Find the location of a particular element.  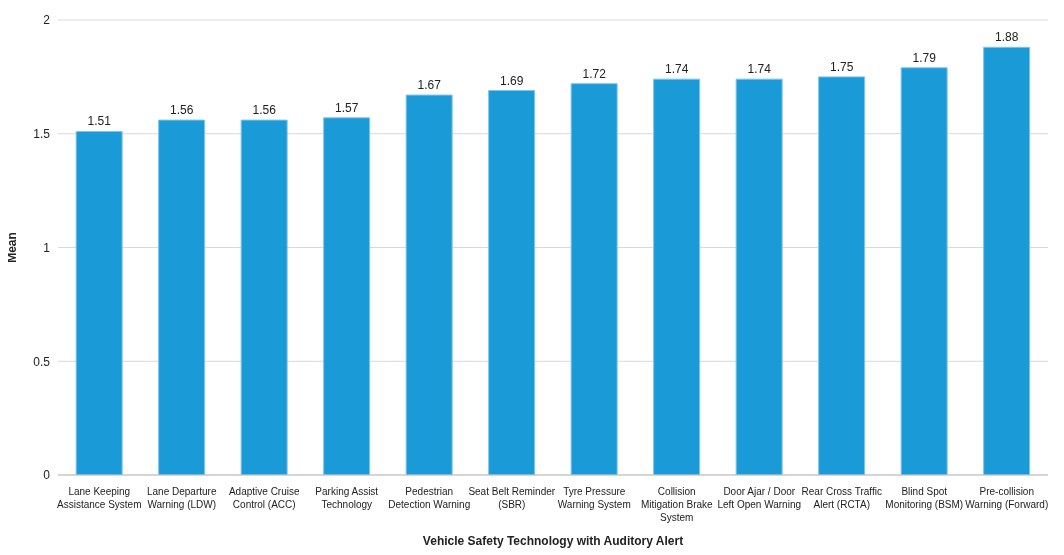

data-label: 1.72 is located at coordinates (594, 73).